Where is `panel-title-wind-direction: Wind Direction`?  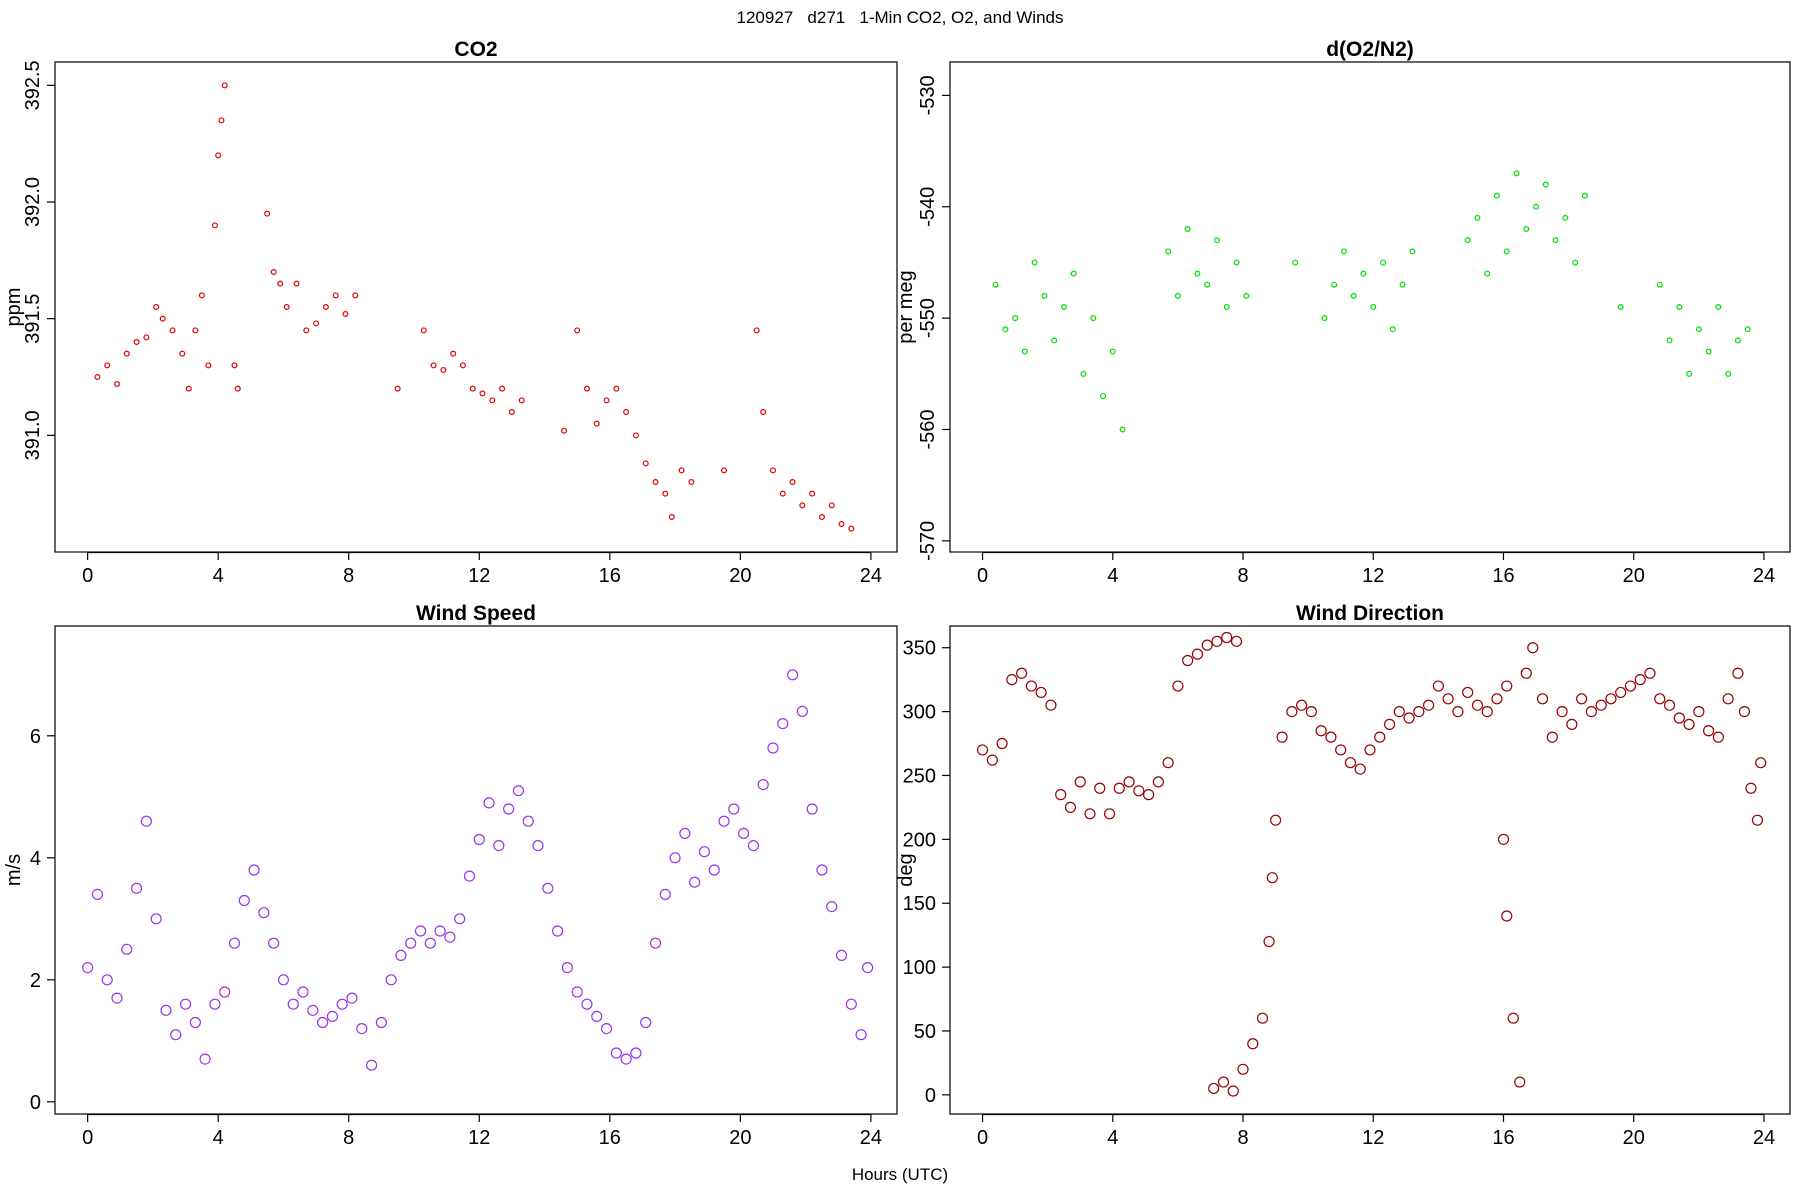 panel-title-wind-direction: Wind Direction is located at coordinates (1370, 613).